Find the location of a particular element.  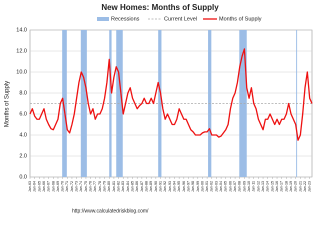

y-tick-label: 10.0 is located at coordinates (21, 72).